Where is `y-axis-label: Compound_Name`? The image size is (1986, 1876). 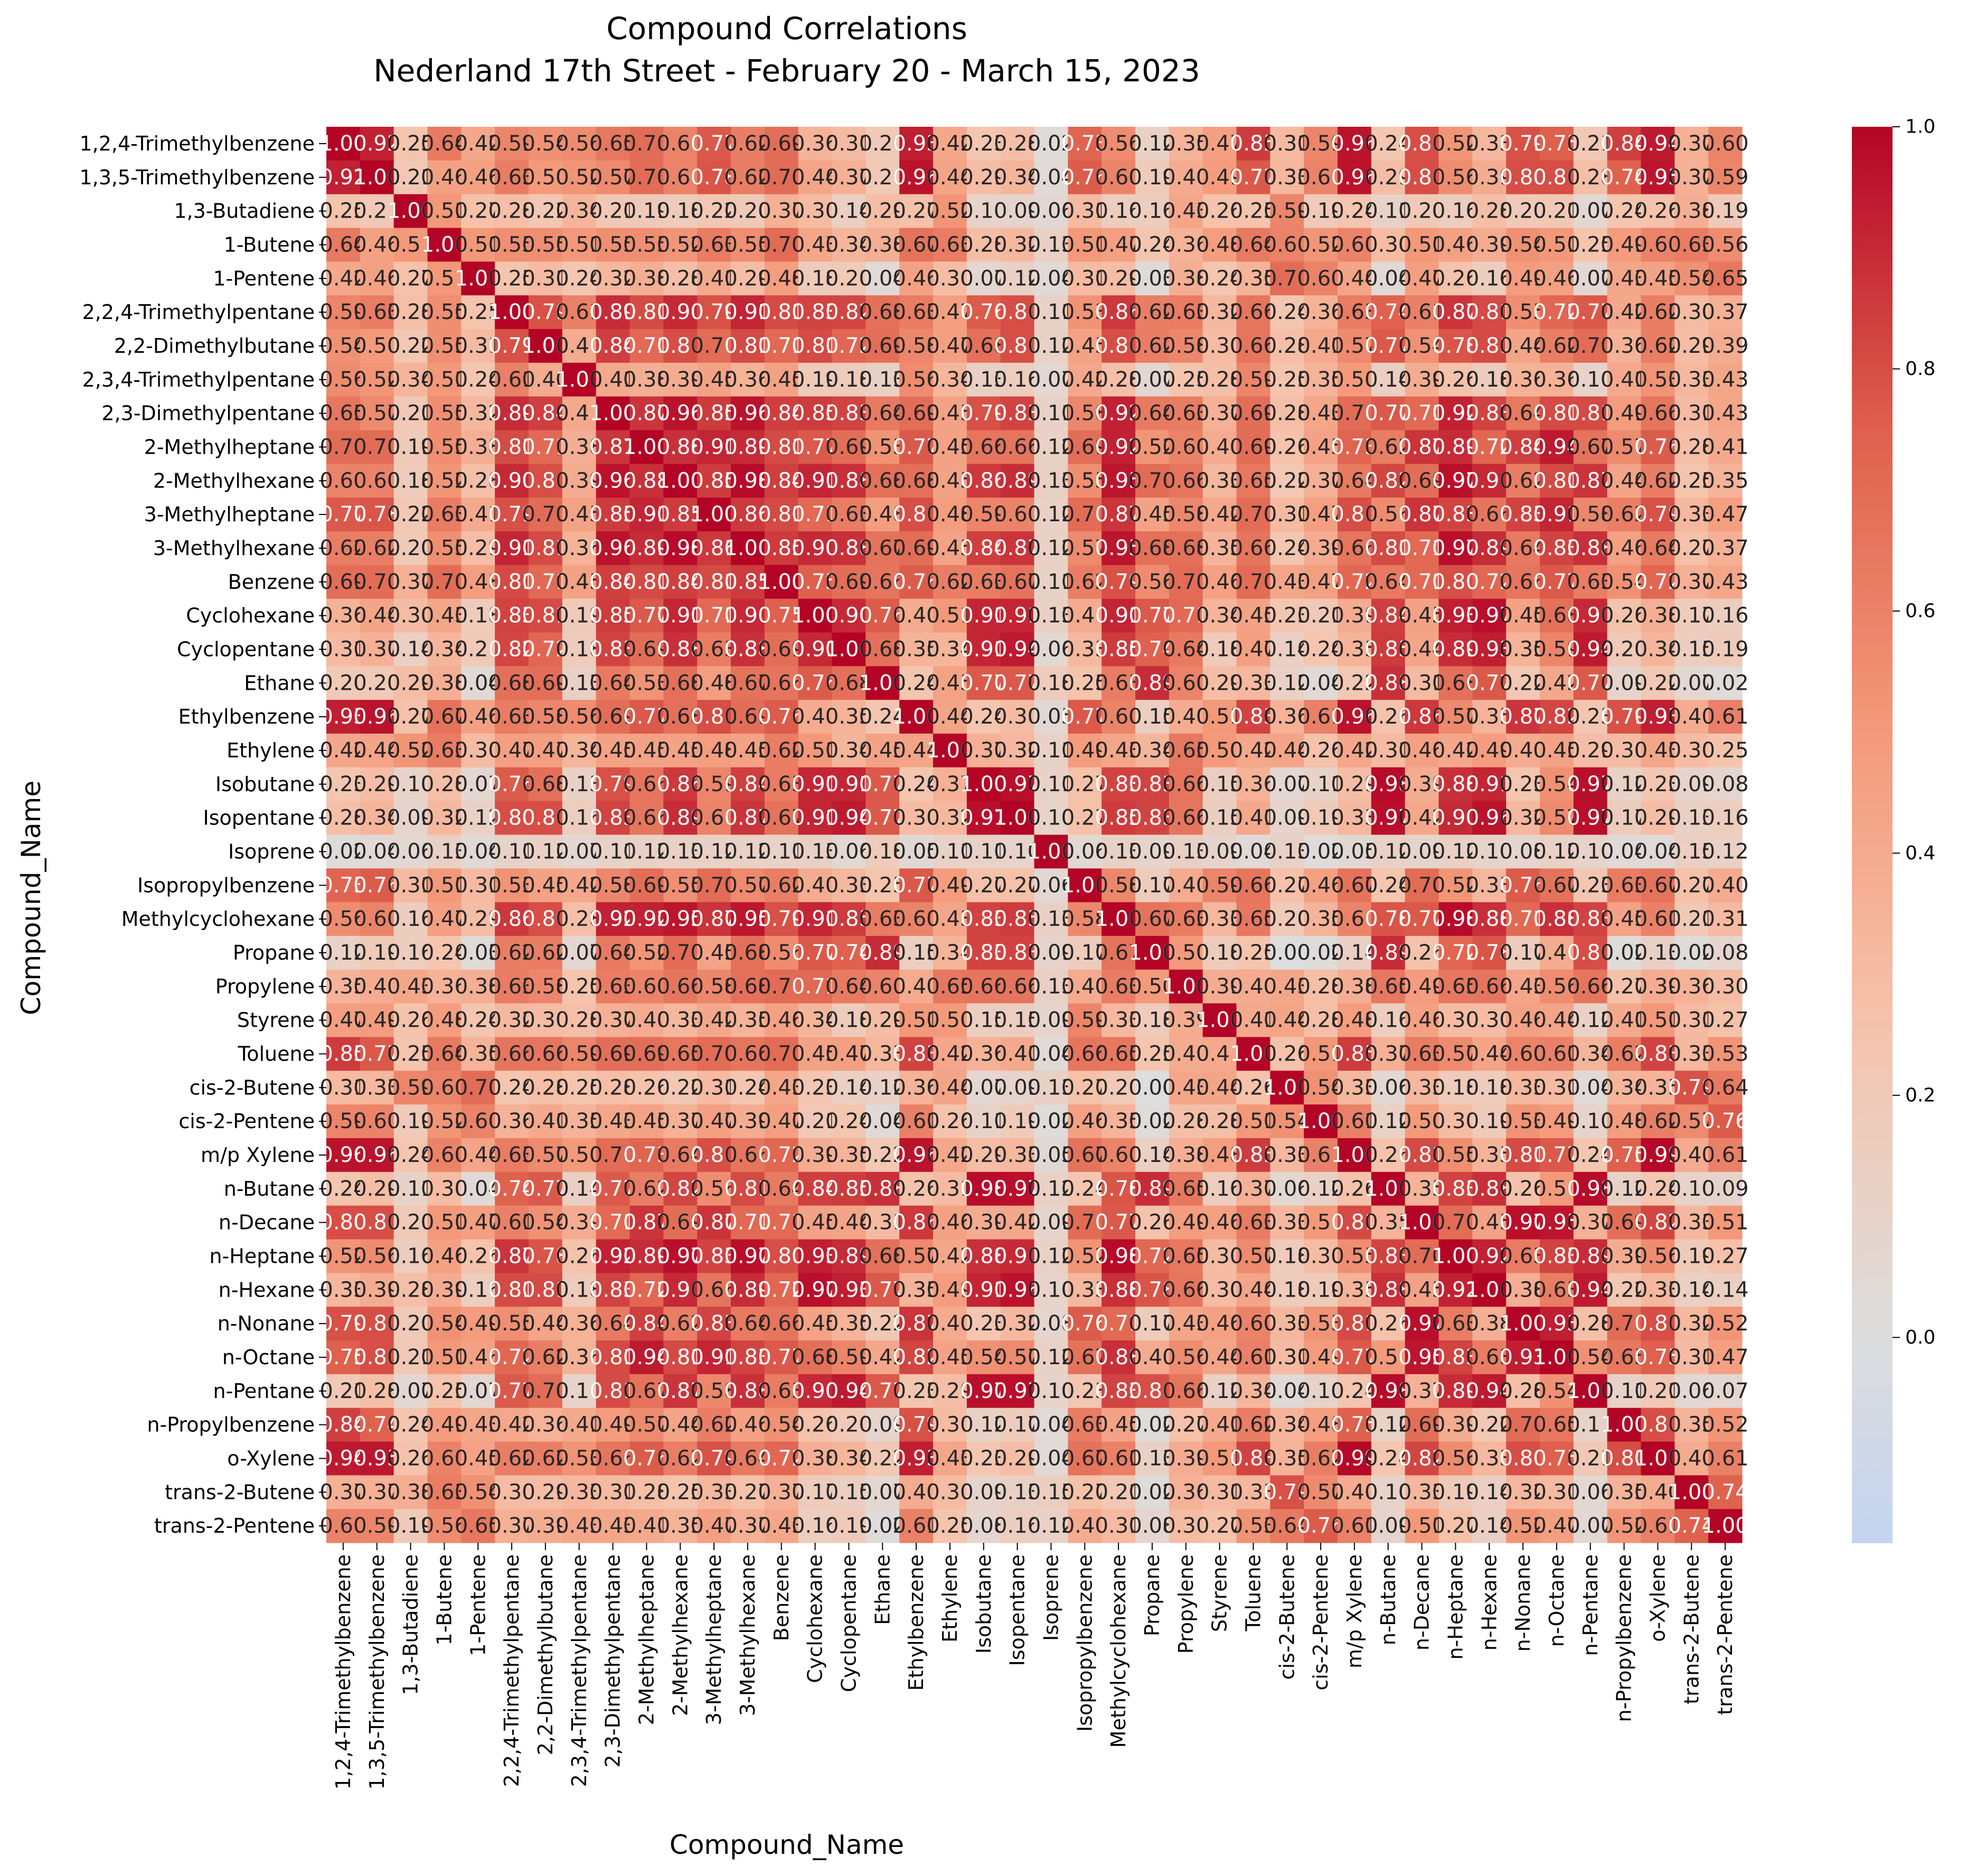 y-axis-label: Compound_Name is located at coordinates (31, 898).